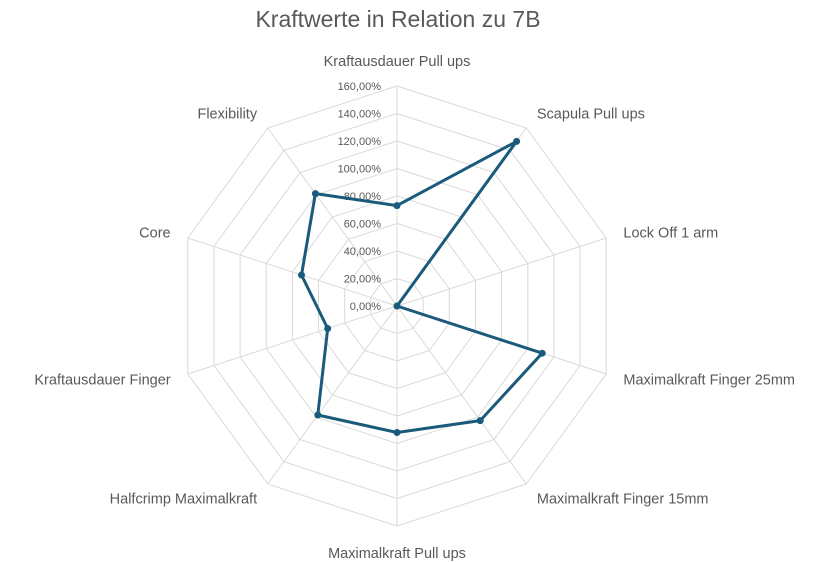 This screenshot has height=562, width=832. What do you see at coordinates (397, 554) in the screenshot?
I see `category-label: Maximalkraft Pull ups` at bounding box center [397, 554].